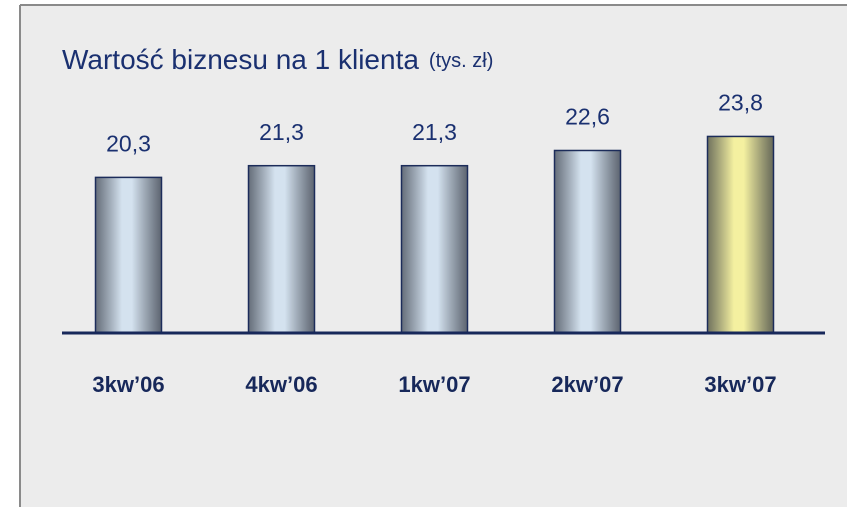 This screenshot has width=847, height=507. I want to click on x-tick-label: 3kw’06, so click(128, 384).